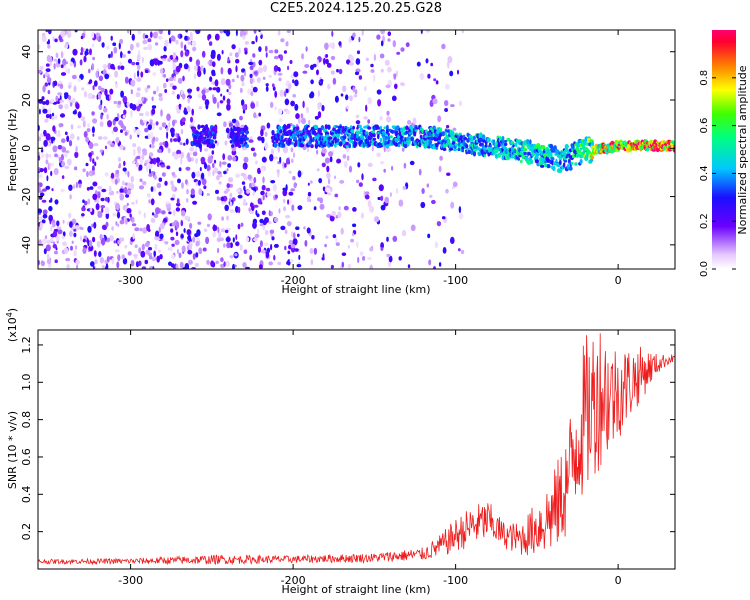 This screenshot has width=750, height=600. What do you see at coordinates (26, 148) in the screenshot?
I see `y-tick-label: 0` at bounding box center [26, 148].